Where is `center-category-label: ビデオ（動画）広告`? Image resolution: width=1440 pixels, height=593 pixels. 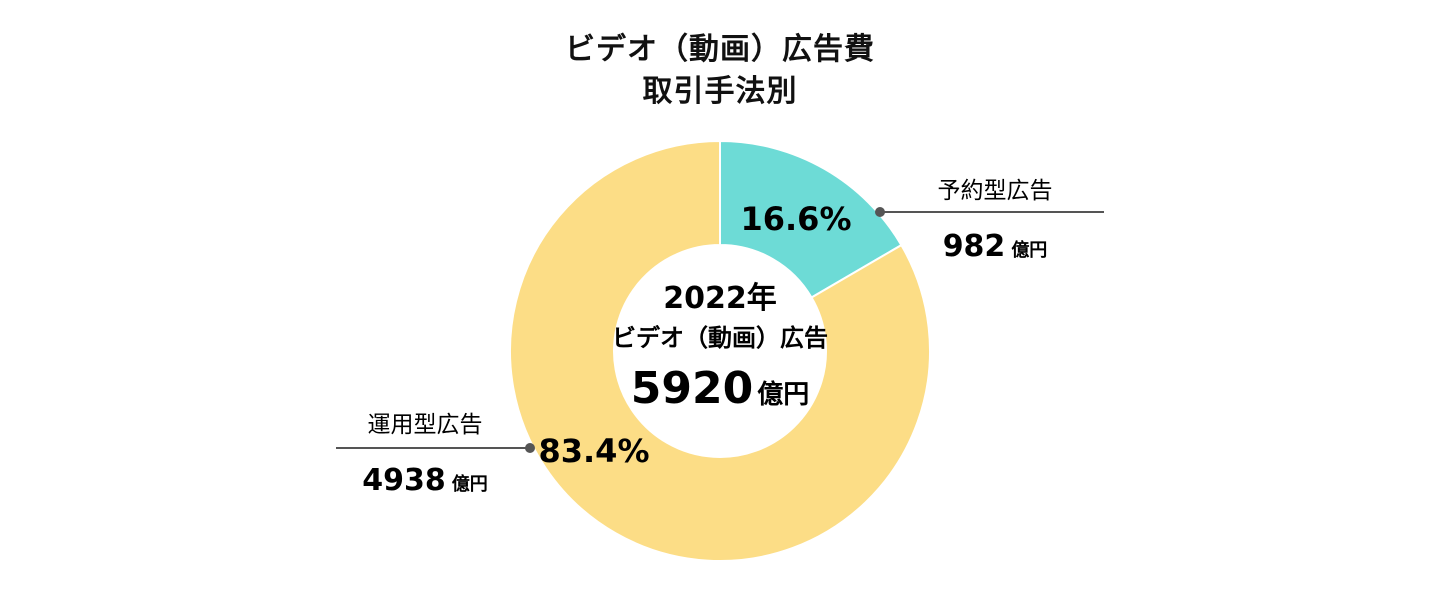
center-category-label: ビデオ（動画）広告 is located at coordinates (720, 338).